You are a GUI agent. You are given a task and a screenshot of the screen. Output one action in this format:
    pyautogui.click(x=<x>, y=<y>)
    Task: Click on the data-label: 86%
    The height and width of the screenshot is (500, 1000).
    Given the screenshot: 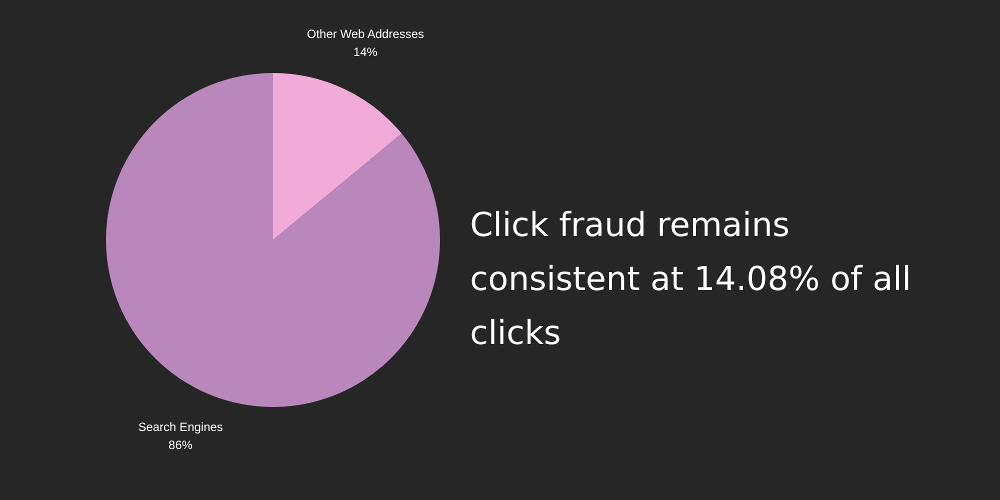 What is the action you would take?
    pyautogui.click(x=180, y=445)
    